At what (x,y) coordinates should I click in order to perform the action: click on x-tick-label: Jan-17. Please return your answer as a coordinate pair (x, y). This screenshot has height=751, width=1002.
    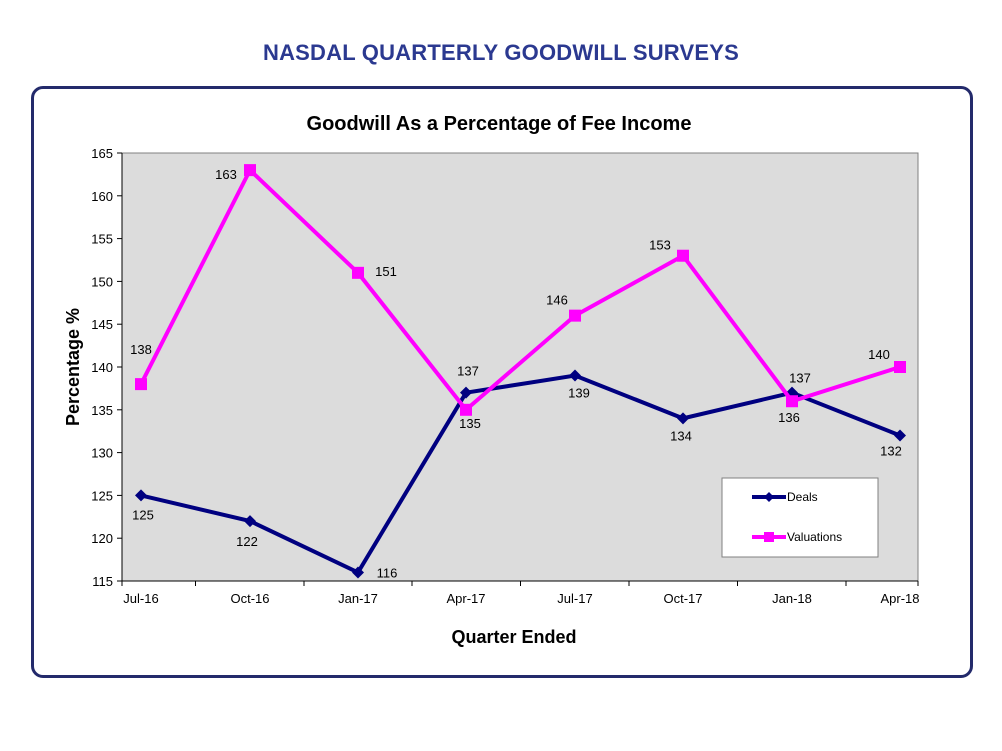
    Looking at the image, I should click on (358, 598).